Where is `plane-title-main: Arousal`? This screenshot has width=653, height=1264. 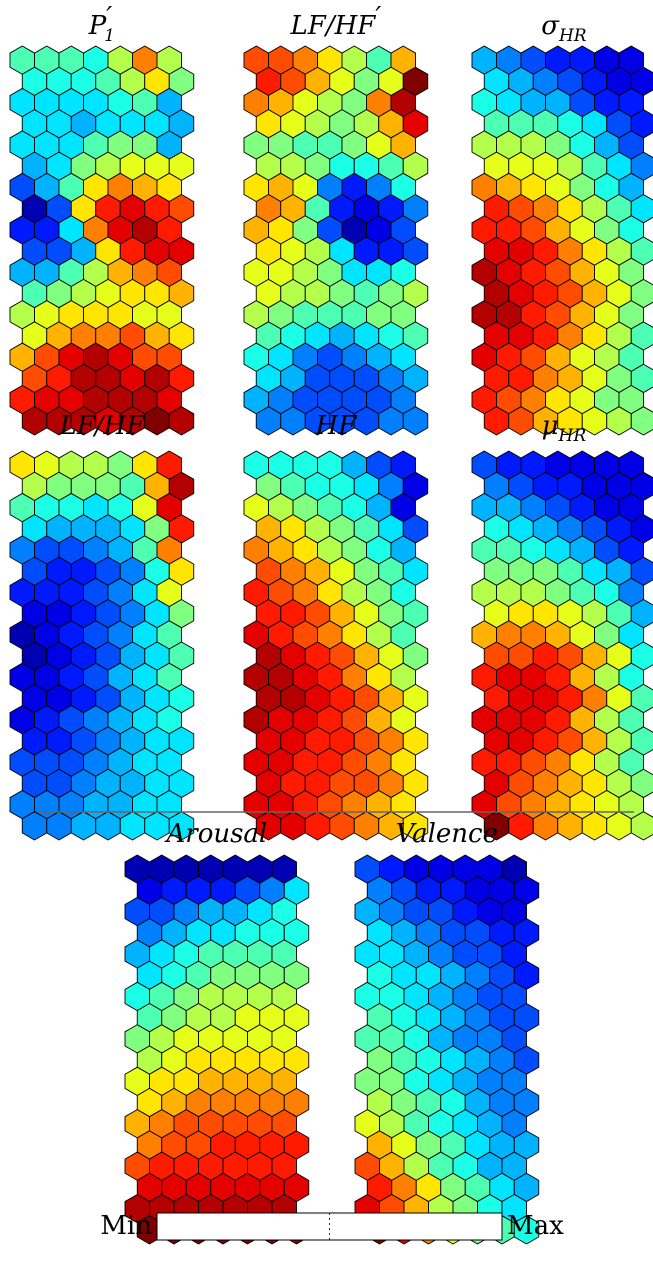 plane-title-main: Arousal is located at coordinates (215, 834).